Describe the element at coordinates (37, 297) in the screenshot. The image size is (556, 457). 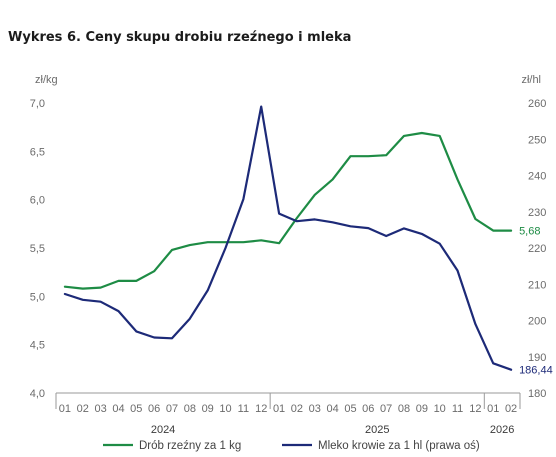
I see `left-tick-label: 5,0` at that location.